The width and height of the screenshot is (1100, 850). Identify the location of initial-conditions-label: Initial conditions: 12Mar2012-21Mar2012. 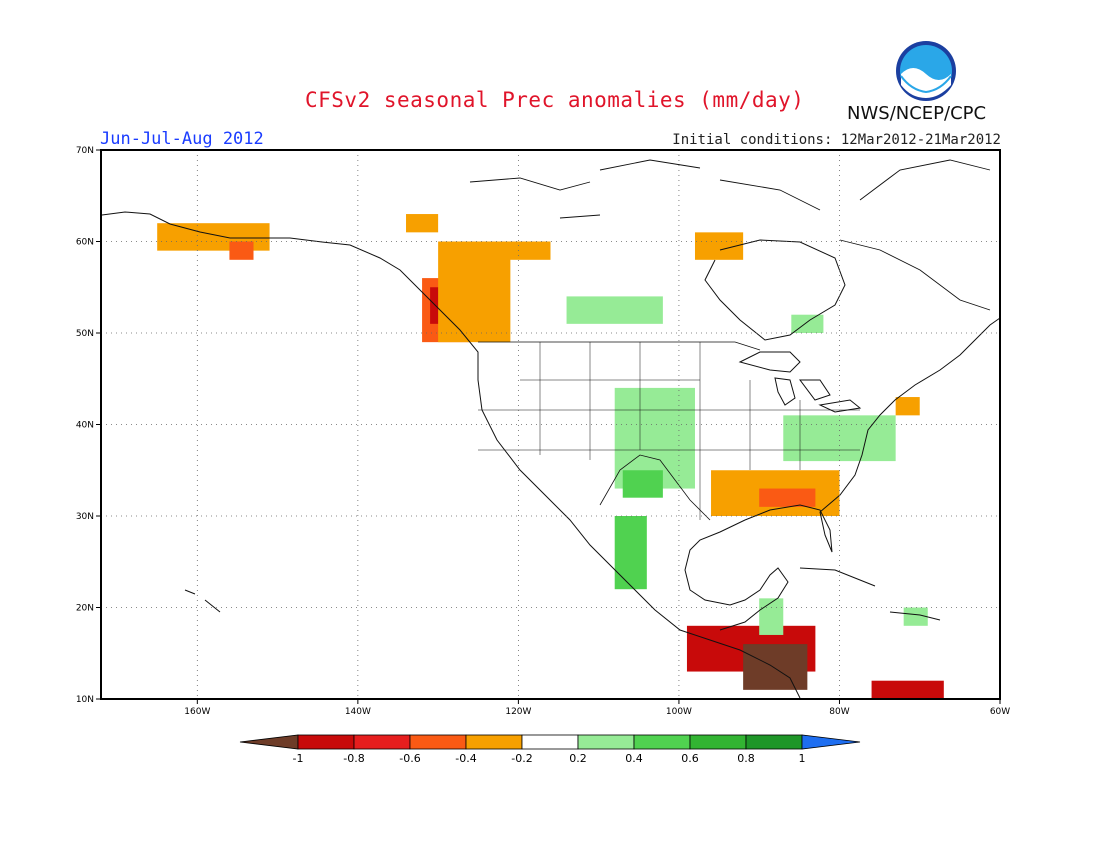
(836, 140).